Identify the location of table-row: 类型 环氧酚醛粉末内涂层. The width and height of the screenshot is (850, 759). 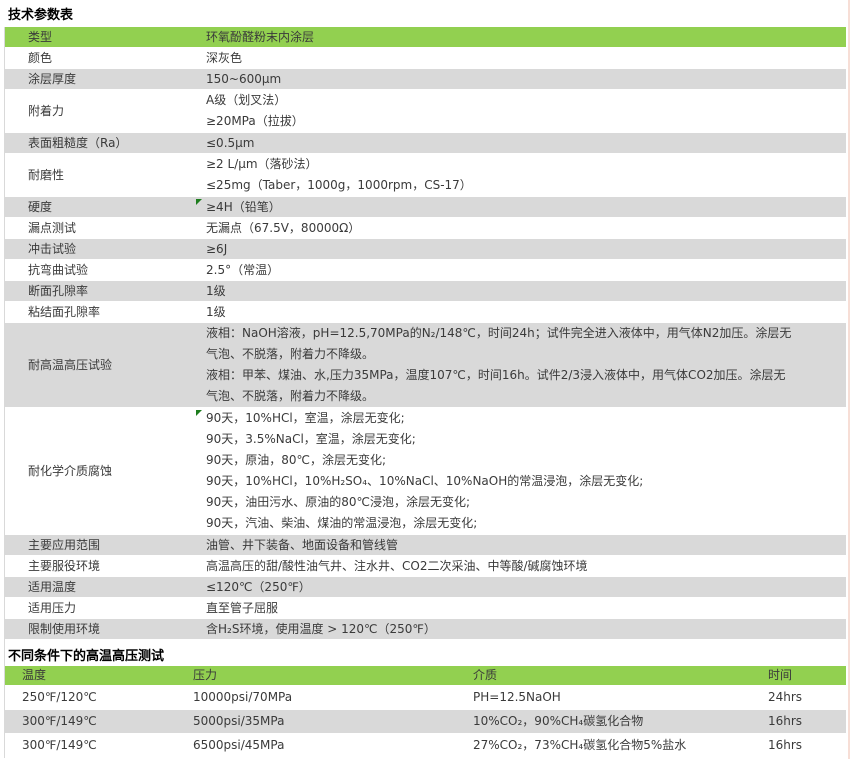
(425, 37).